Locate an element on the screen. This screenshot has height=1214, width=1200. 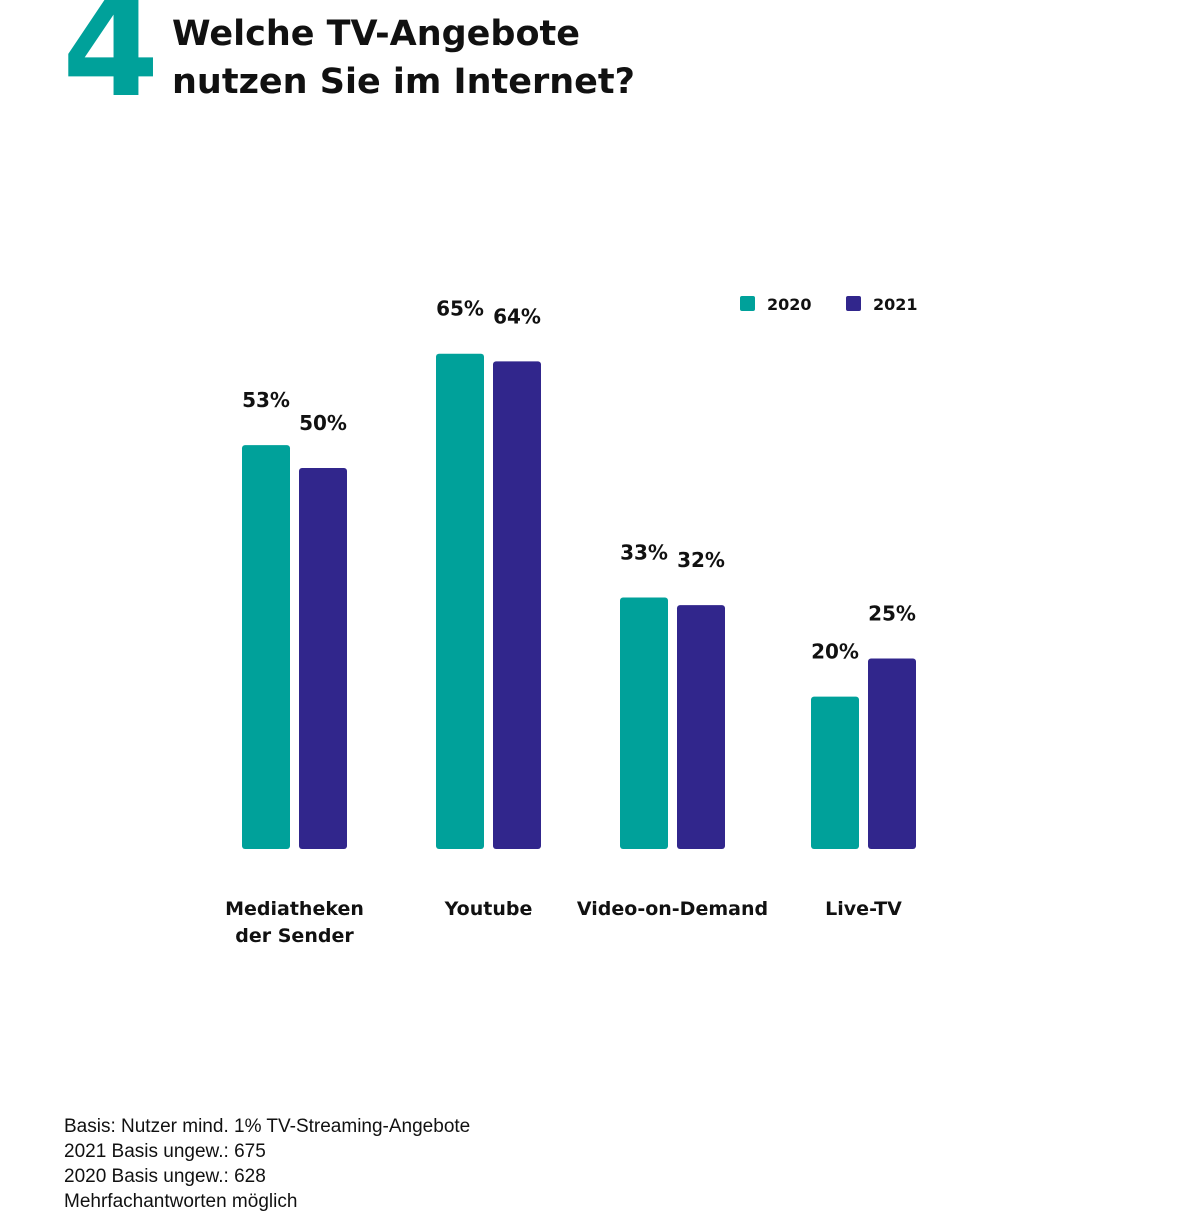
legend-swatch-2021 is located at coordinates (853, 303).